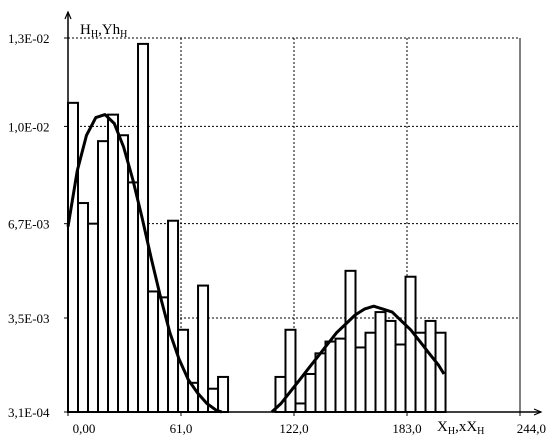 The image size is (546, 444). Describe the element at coordinates (293, 428) in the screenshot. I see `x-tick-label: 122,0` at that location.